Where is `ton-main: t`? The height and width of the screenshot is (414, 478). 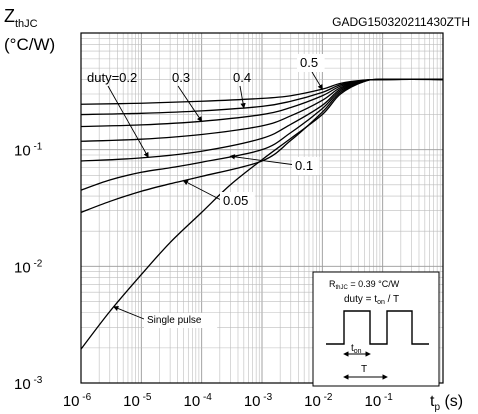 ton-main: t is located at coordinates (352, 348).